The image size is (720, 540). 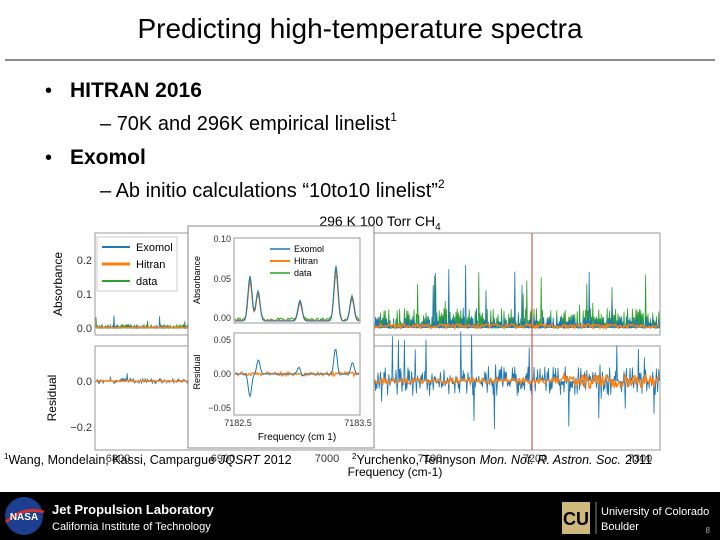 I want to click on bullet: Exomol, so click(x=108, y=157).